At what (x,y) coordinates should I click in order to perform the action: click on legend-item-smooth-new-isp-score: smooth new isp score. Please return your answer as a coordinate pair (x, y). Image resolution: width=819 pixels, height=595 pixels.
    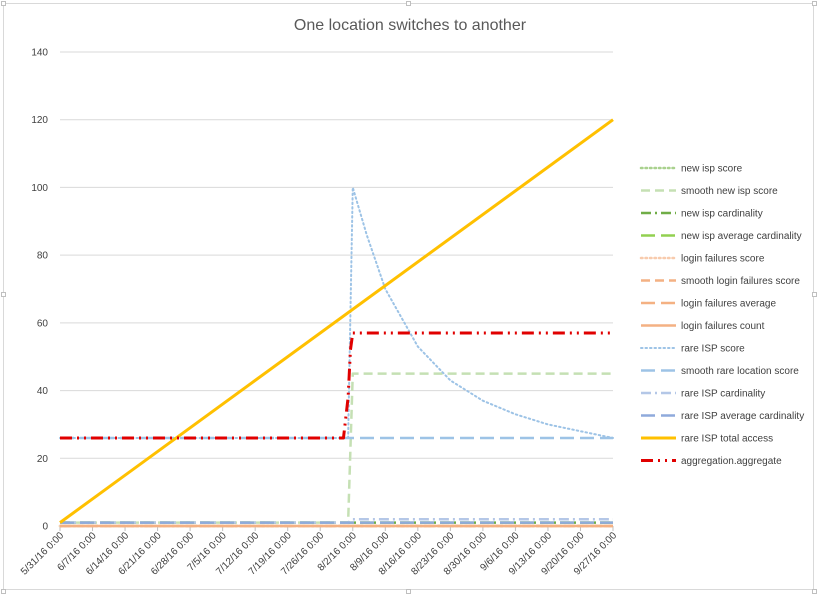
    Looking at the image, I should click on (709, 191).